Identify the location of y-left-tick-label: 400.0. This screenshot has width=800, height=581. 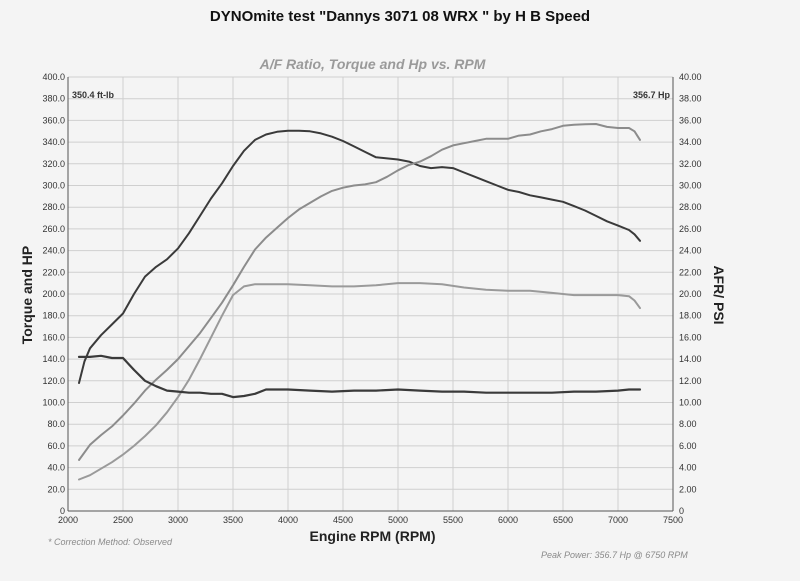
(53, 77).